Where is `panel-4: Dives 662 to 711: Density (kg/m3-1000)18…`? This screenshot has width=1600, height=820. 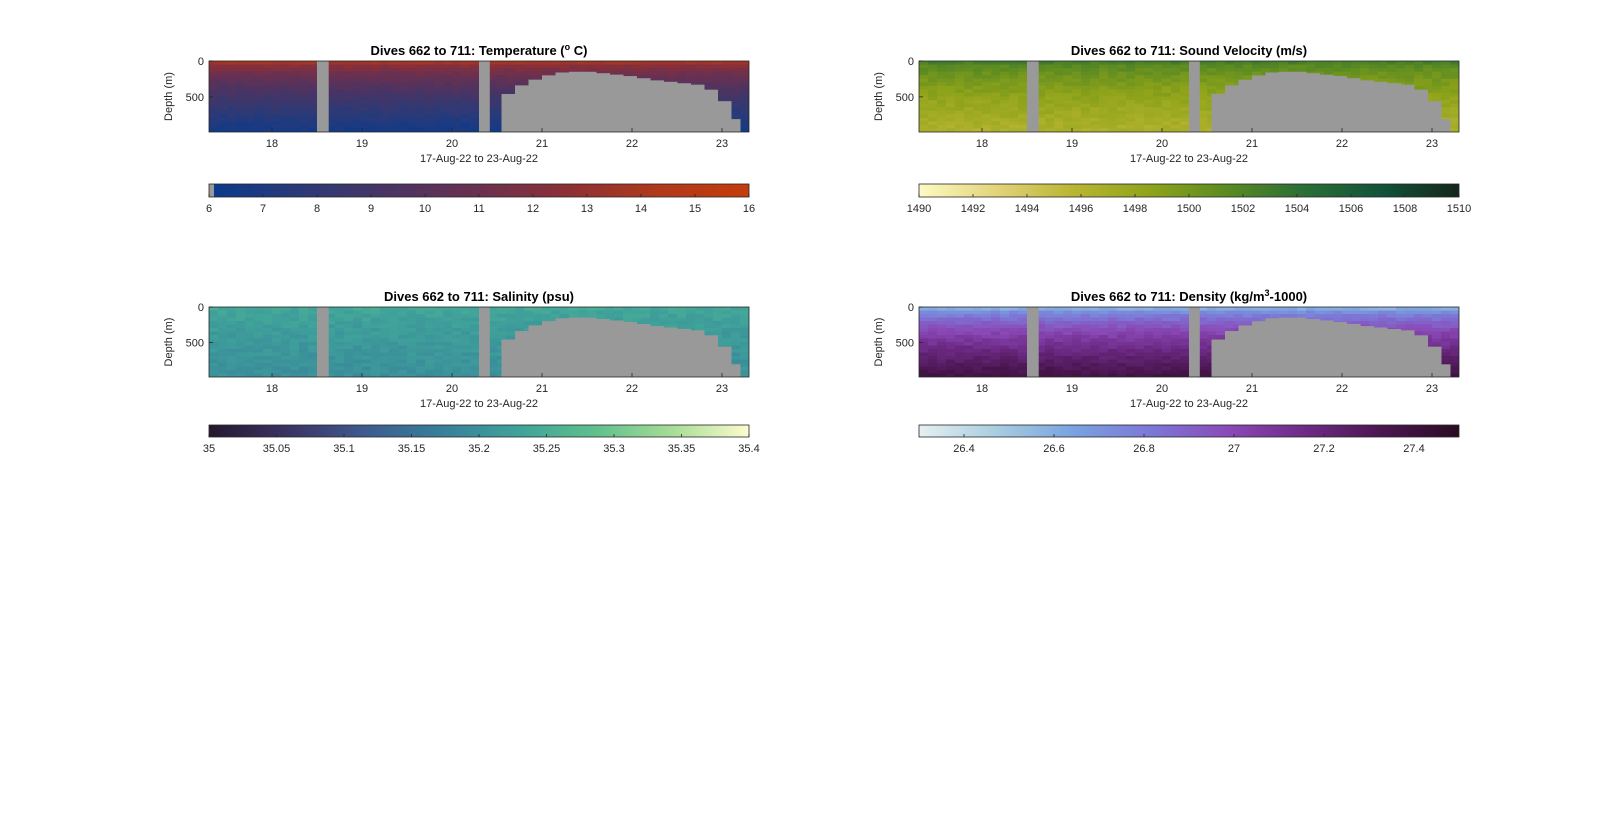 panel-4: Dives 662 to 711: Density (kg/m3-1000)18… is located at coordinates (1166, 371).